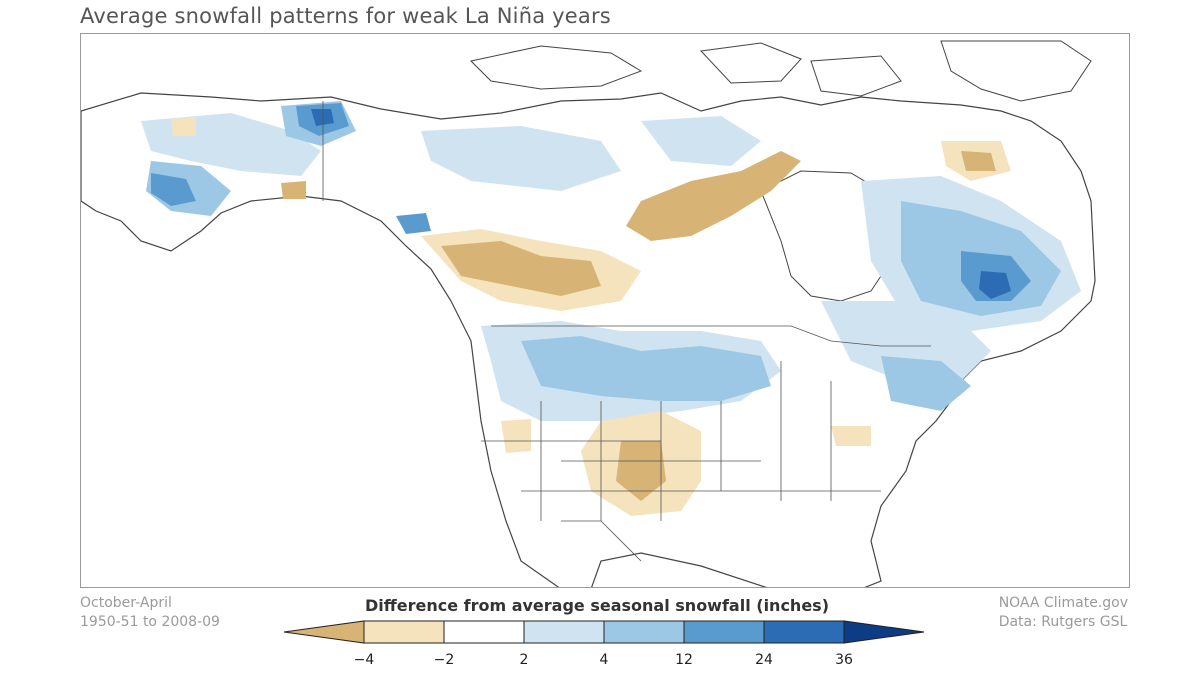 The image size is (1200, 676). I want to click on legend-tick-label: −2, so click(444, 660).